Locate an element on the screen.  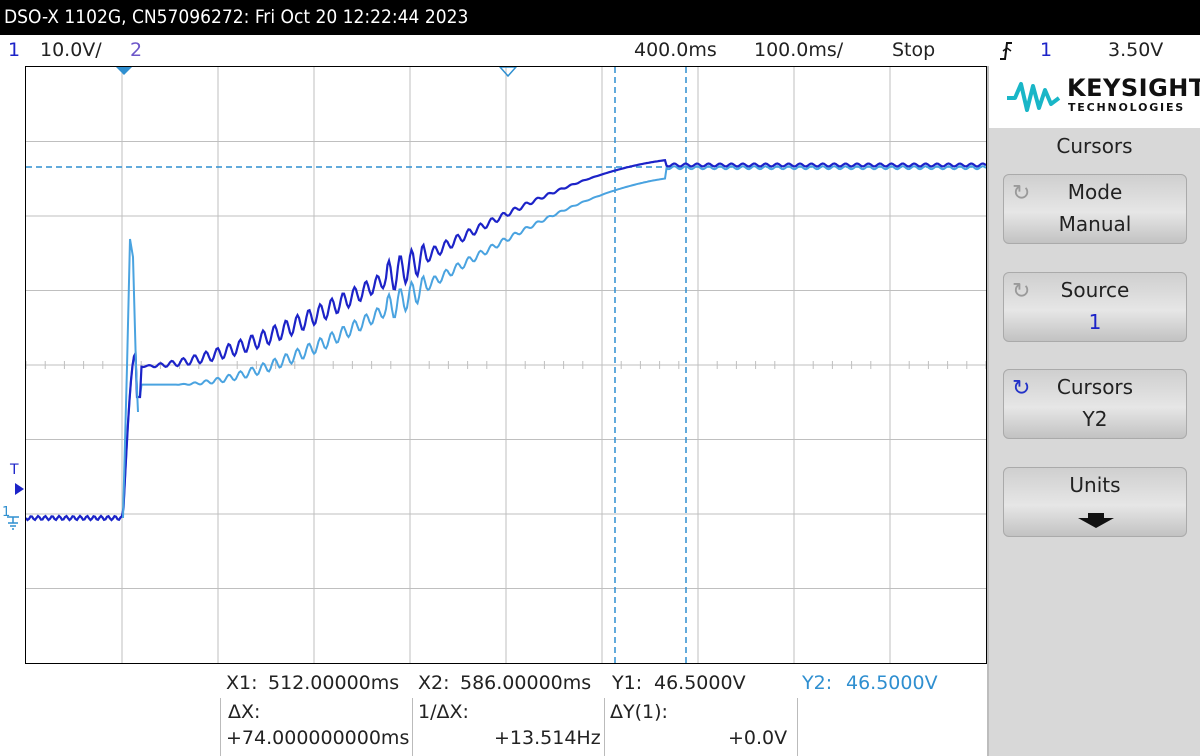
source-label: Source is located at coordinates (1095, 290).